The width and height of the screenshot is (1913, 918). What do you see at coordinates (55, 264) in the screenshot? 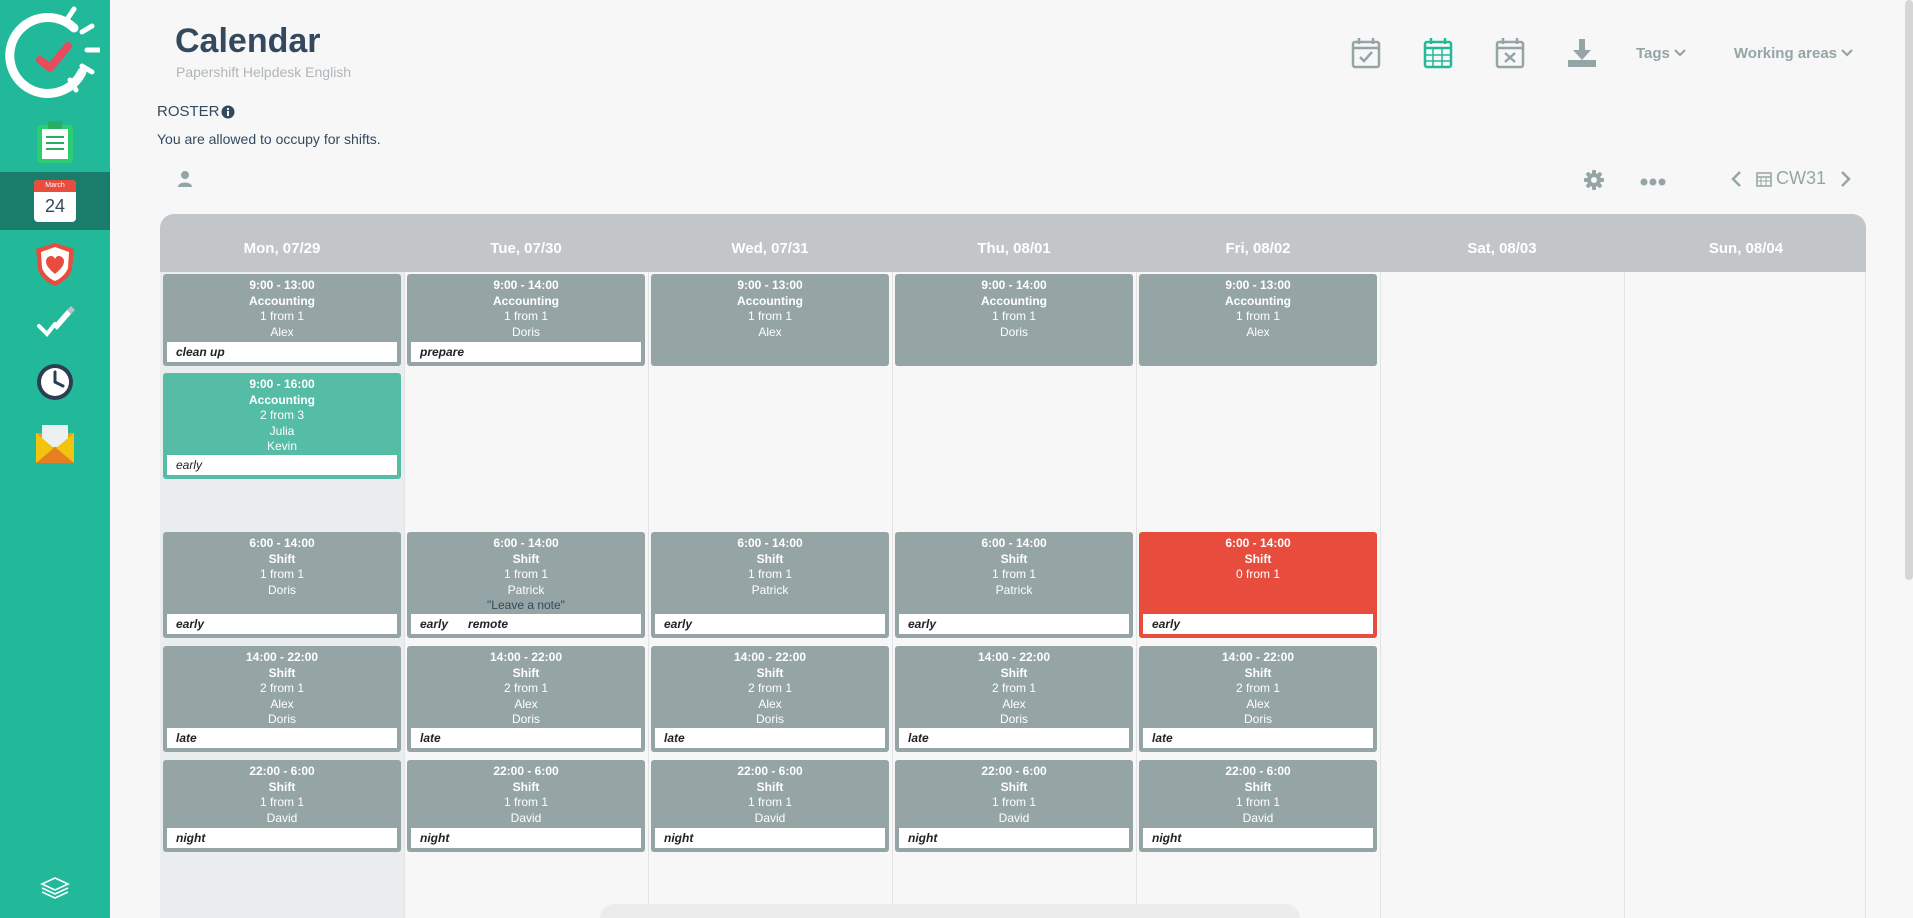
I see `health-nav-button` at bounding box center [55, 264].